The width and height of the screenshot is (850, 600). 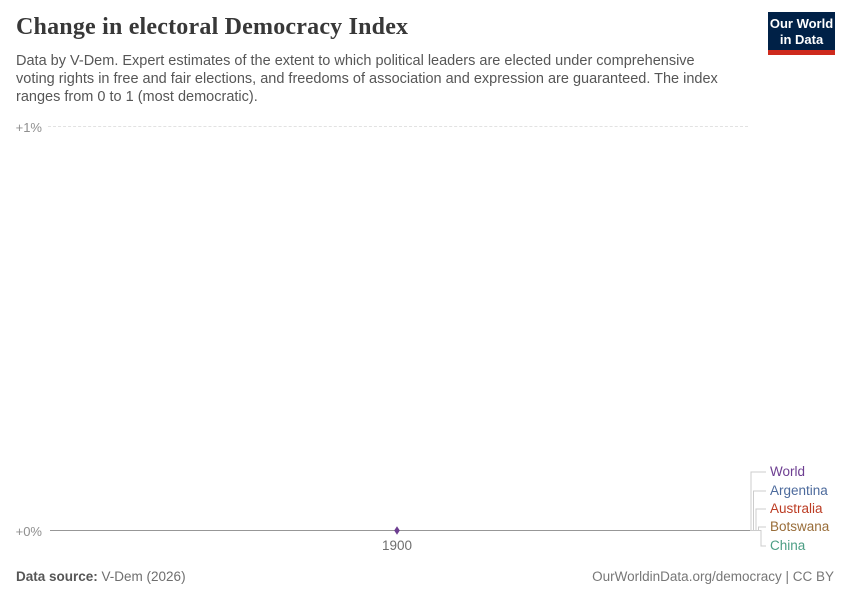 I want to click on gridline-1pct, so click(x=398, y=126).